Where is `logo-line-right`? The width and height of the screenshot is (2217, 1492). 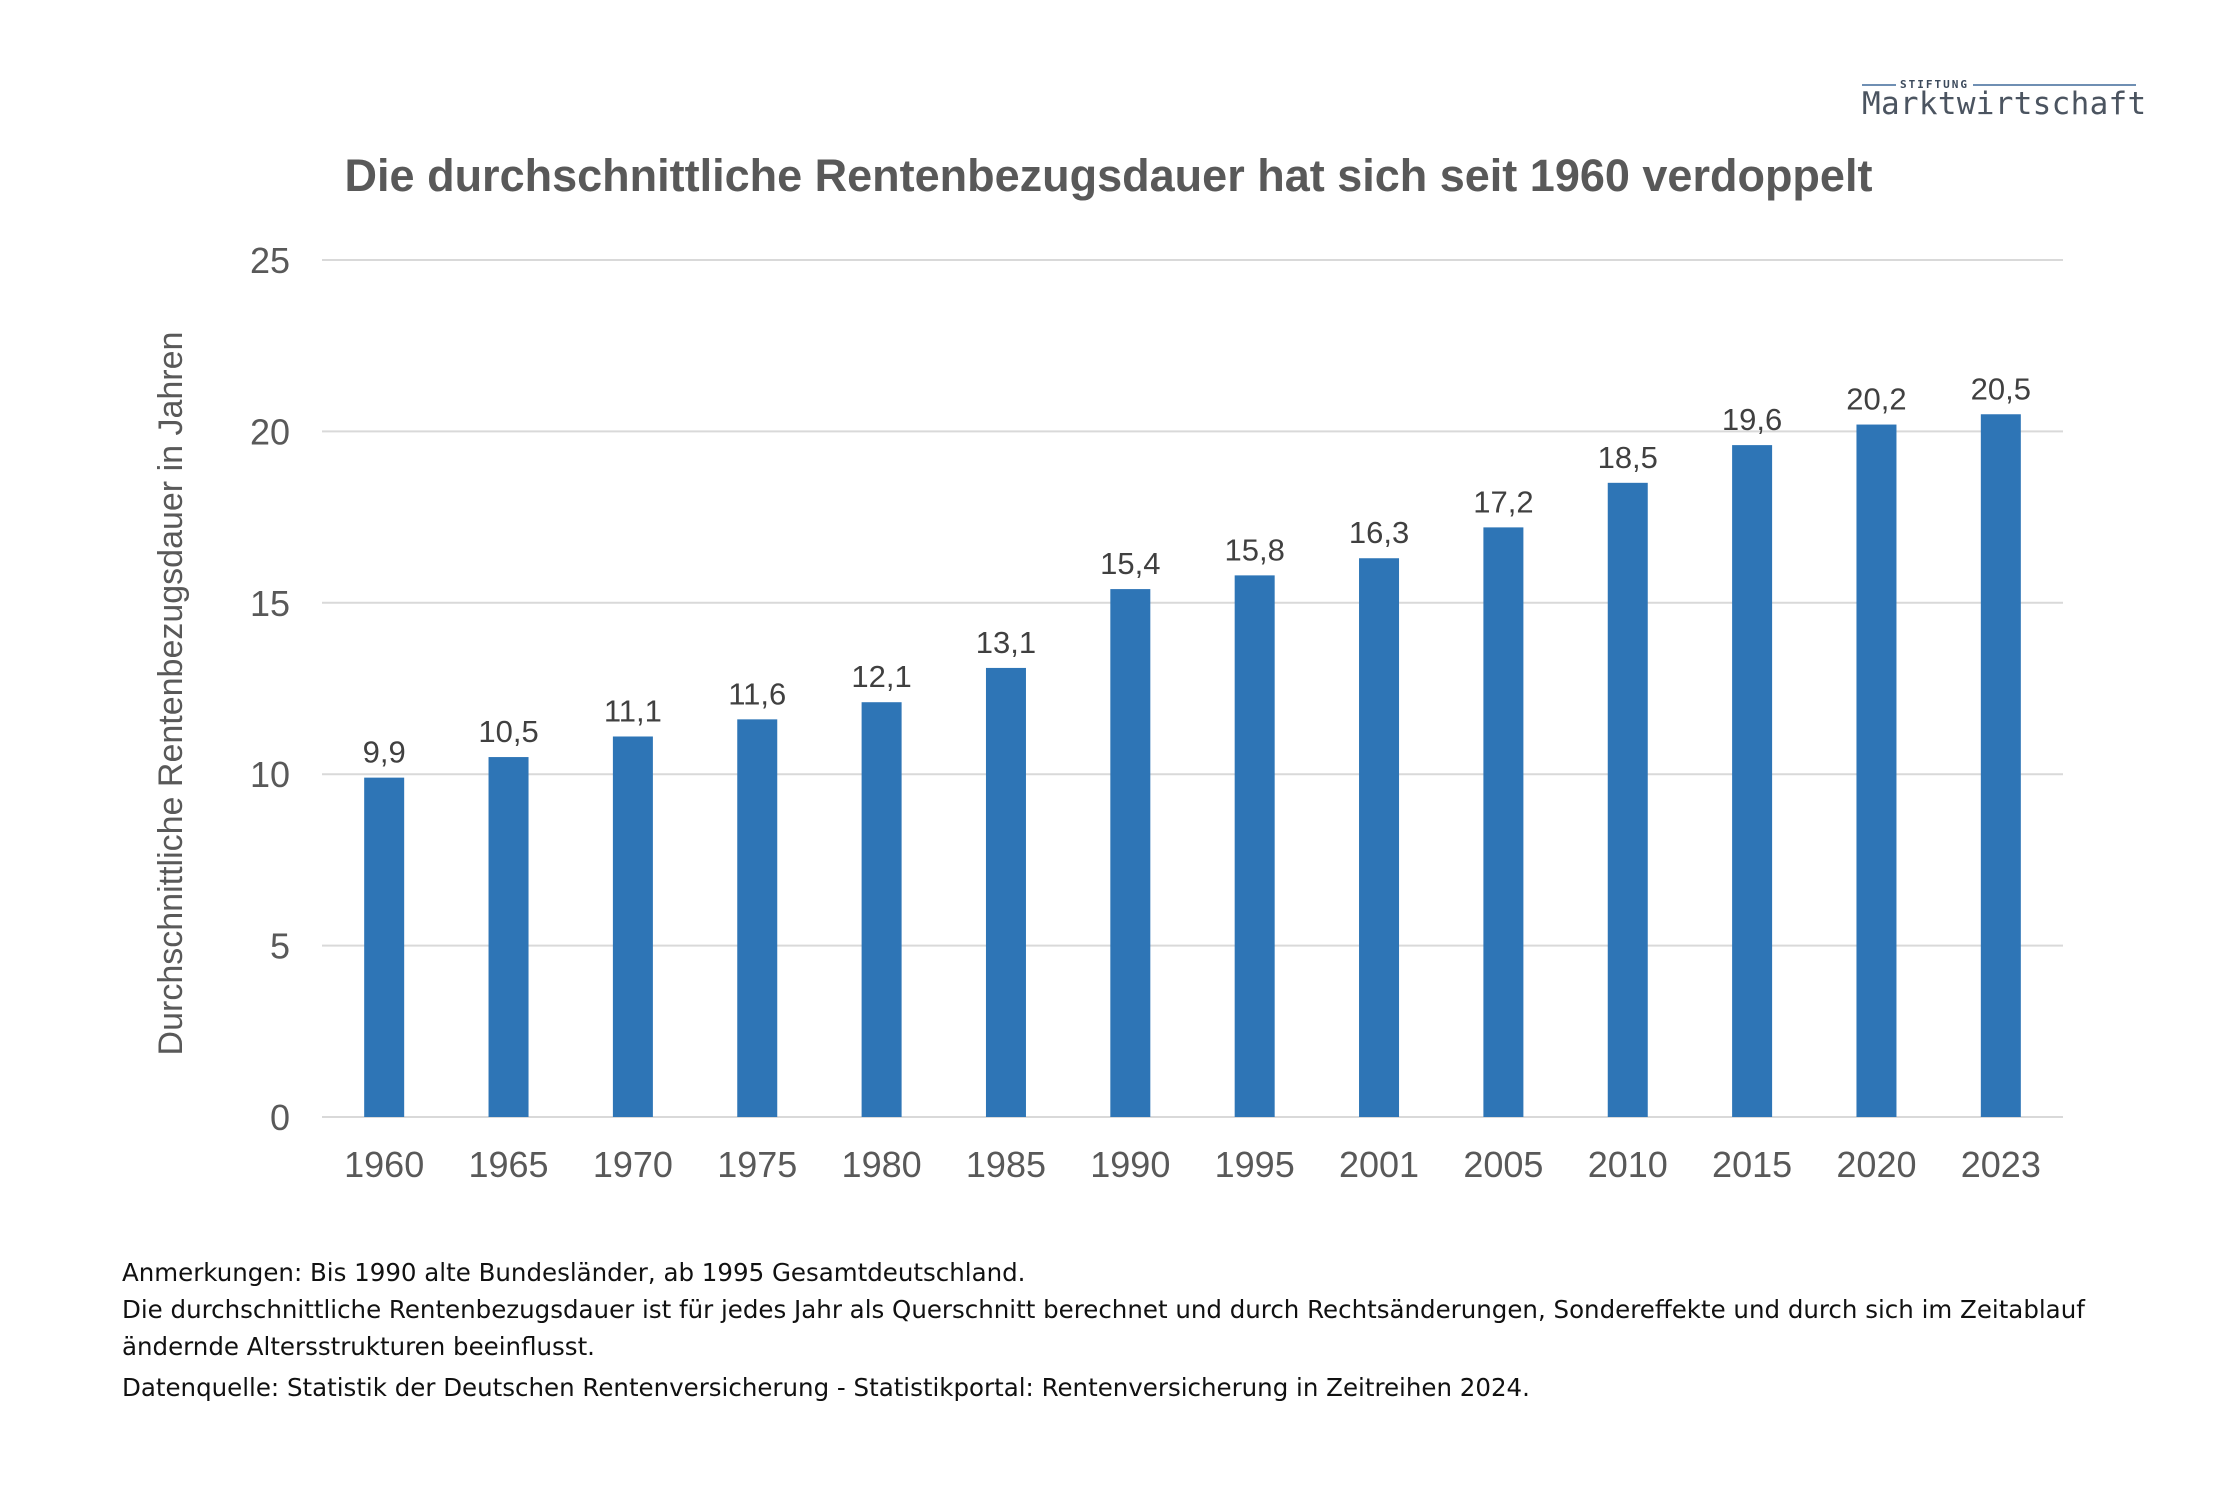 logo-line-right is located at coordinates (2054, 85).